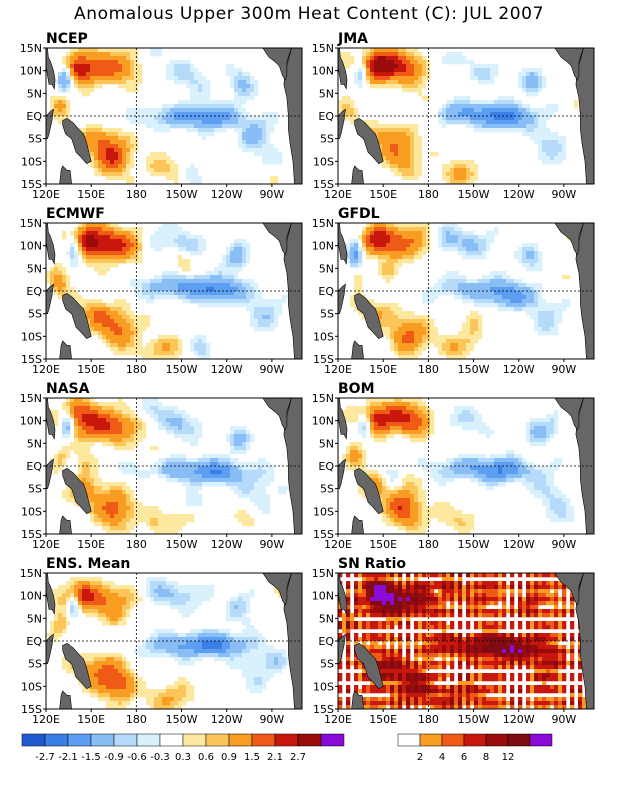  What do you see at coordinates (356, 389) in the screenshot?
I see `panel-title: BOM` at bounding box center [356, 389].